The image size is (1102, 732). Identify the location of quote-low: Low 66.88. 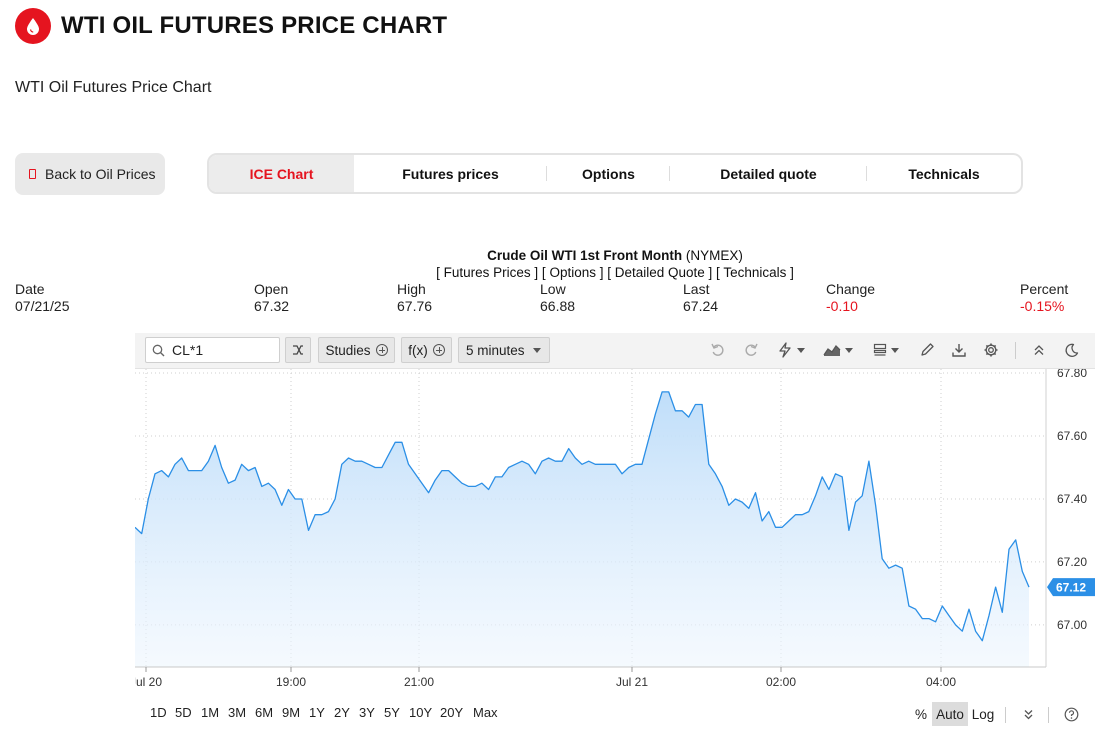
(557, 298).